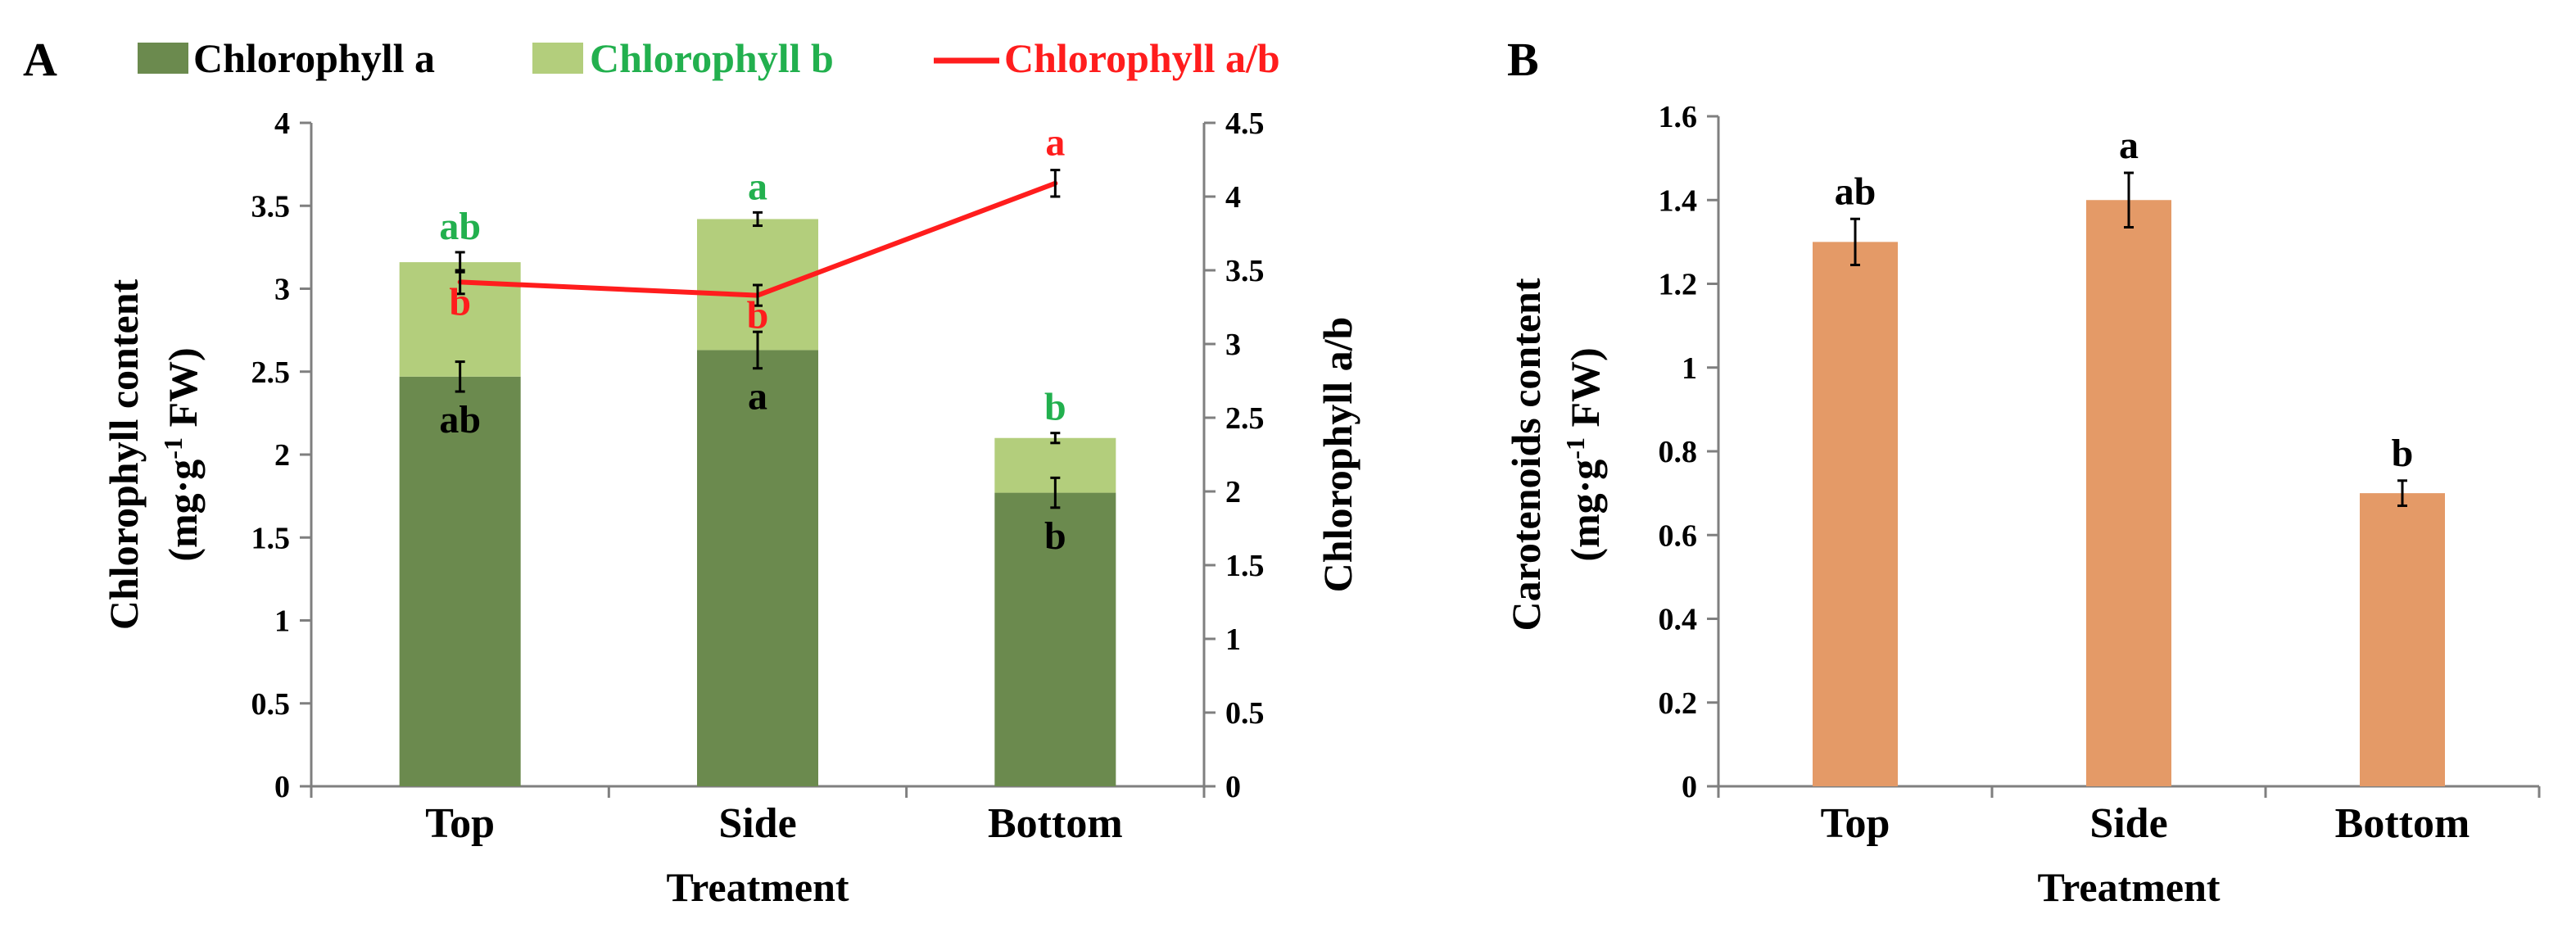  Describe the element at coordinates (1233, 345) in the screenshot. I see `panel-a-y2-tick-label: 3` at that location.